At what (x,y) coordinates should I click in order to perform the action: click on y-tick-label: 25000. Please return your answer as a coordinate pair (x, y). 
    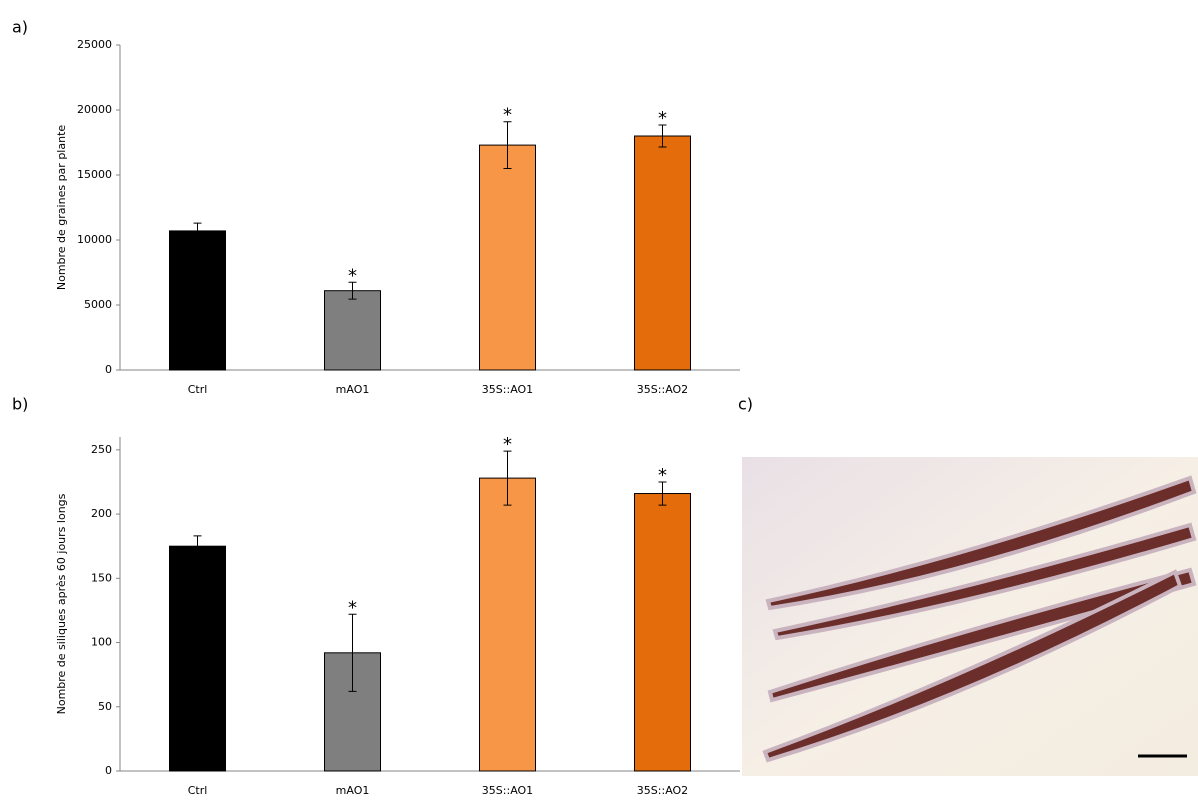
    Looking at the image, I should click on (94, 44).